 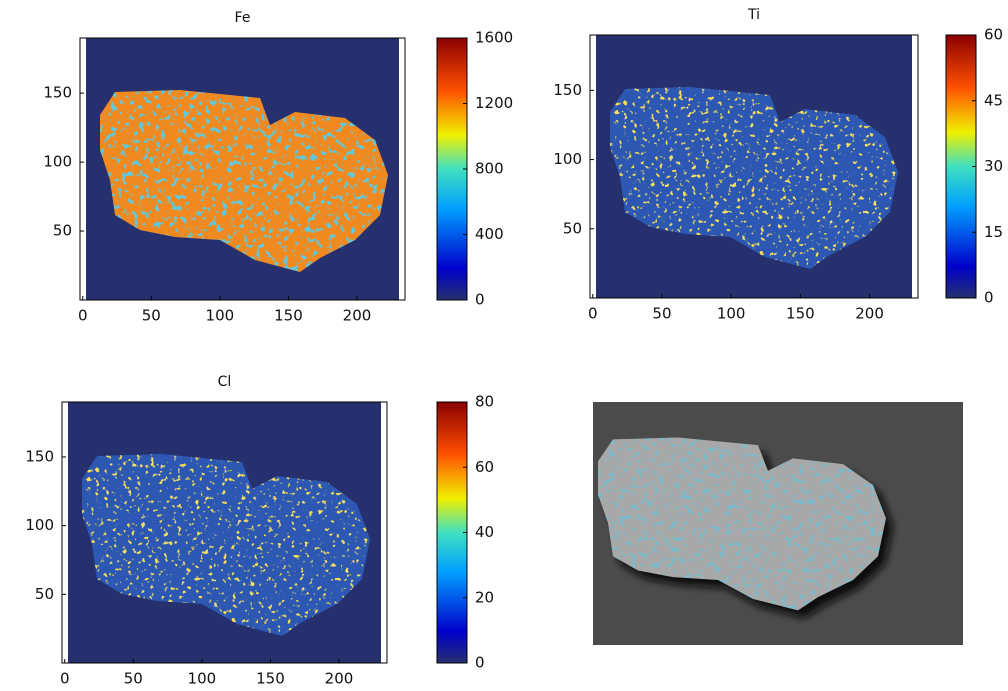 What do you see at coordinates (484, 532) in the screenshot?
I see `colorbar-tick-label: 40` at bounding box center [484, 532].